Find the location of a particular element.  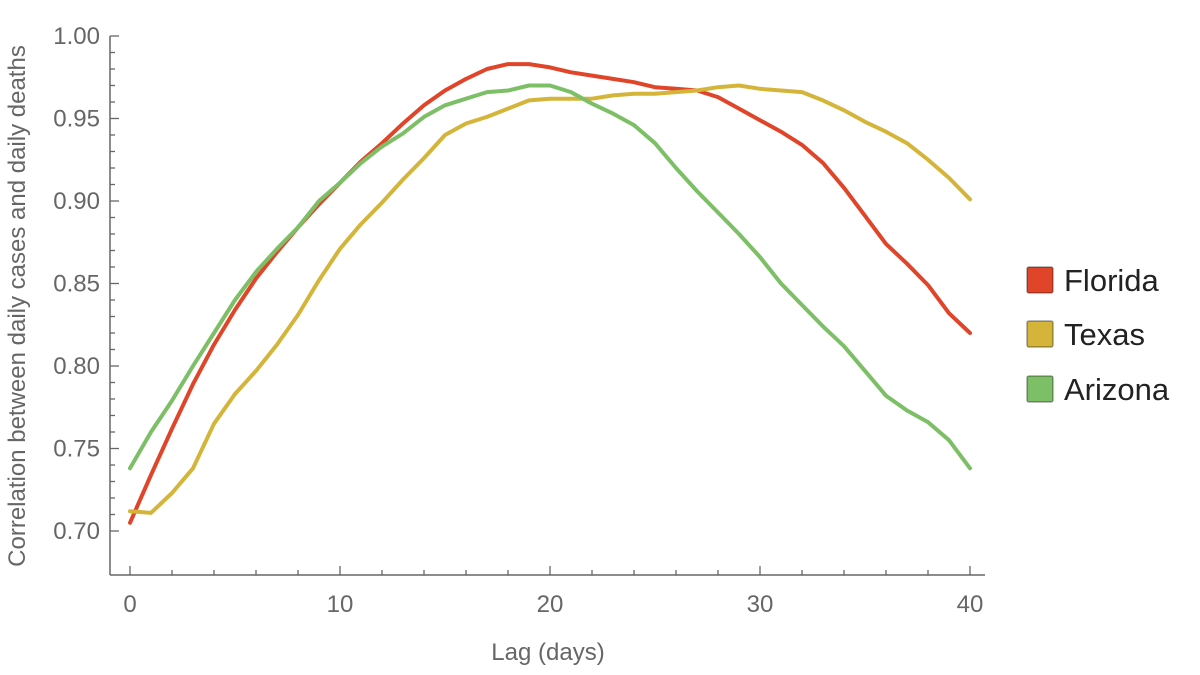

y-axis-ticks: 0.70 0.75 0.80 0.85 0.90 0.95 1.00 is located at coordinates (86, 284).